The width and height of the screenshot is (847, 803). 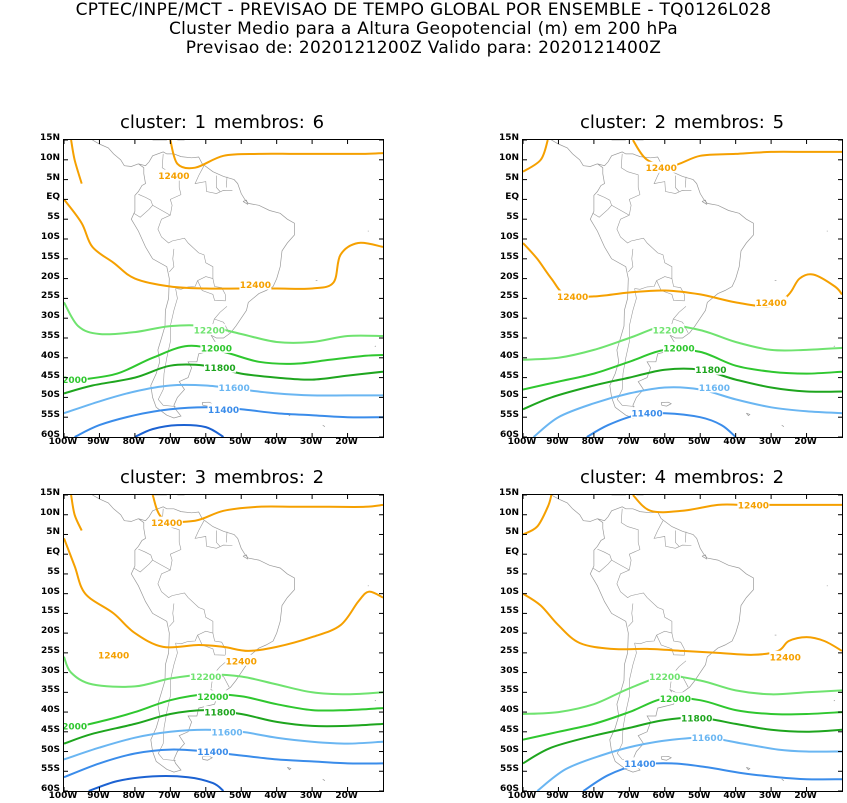 I want to click on lat-tick-label: 5S, so click(x=53, y=217).